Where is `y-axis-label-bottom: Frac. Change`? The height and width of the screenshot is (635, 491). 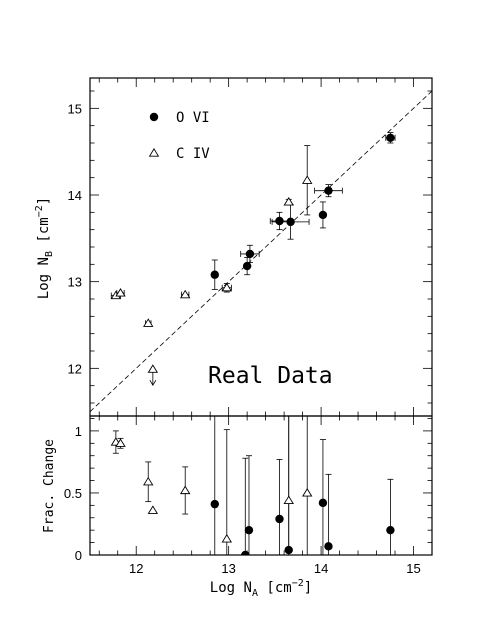
y-axis-label-bottom: Frac. Change is located at coordinates (49, 486).